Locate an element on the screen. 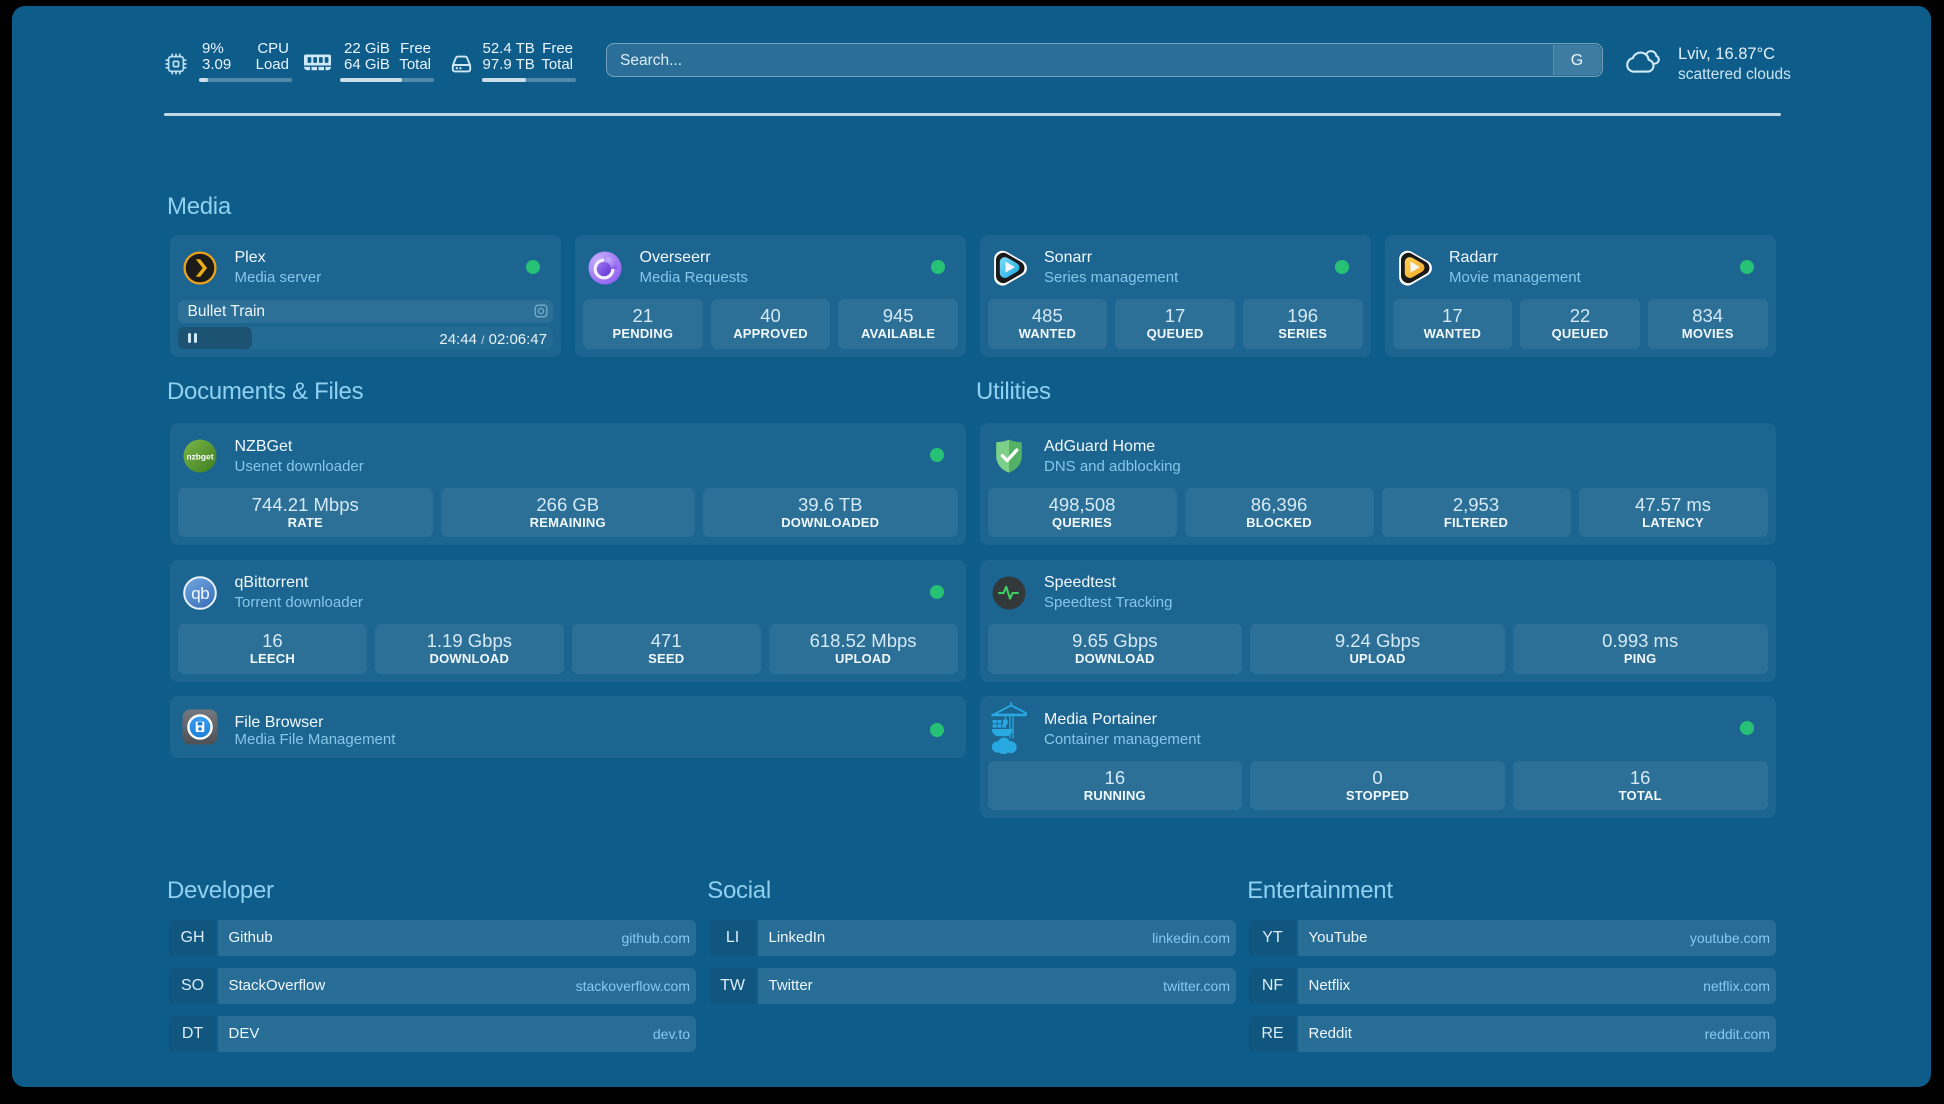 The width and height of the screenshot is (1944, 1104). svg-text: qb is located at coordinates (200, 593).